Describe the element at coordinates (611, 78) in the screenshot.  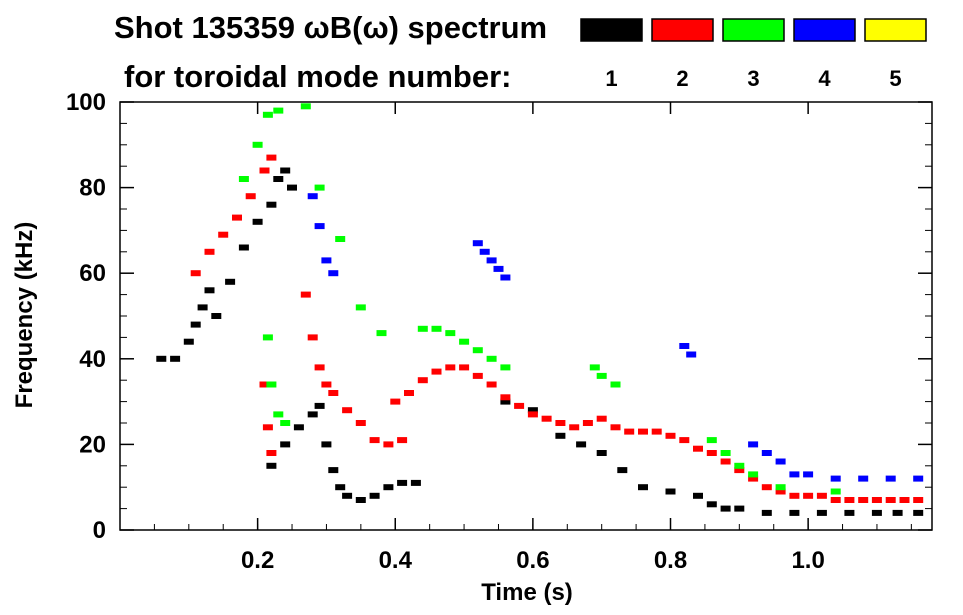
I see `legend-label-1: 1` at that location.